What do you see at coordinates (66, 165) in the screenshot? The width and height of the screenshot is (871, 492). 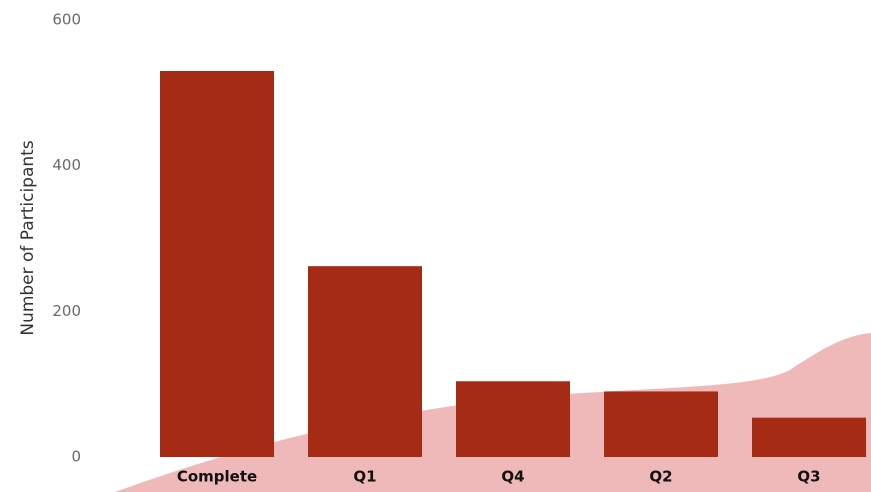 I see `y-tick-label: 400` at bounding box center [66, 165].